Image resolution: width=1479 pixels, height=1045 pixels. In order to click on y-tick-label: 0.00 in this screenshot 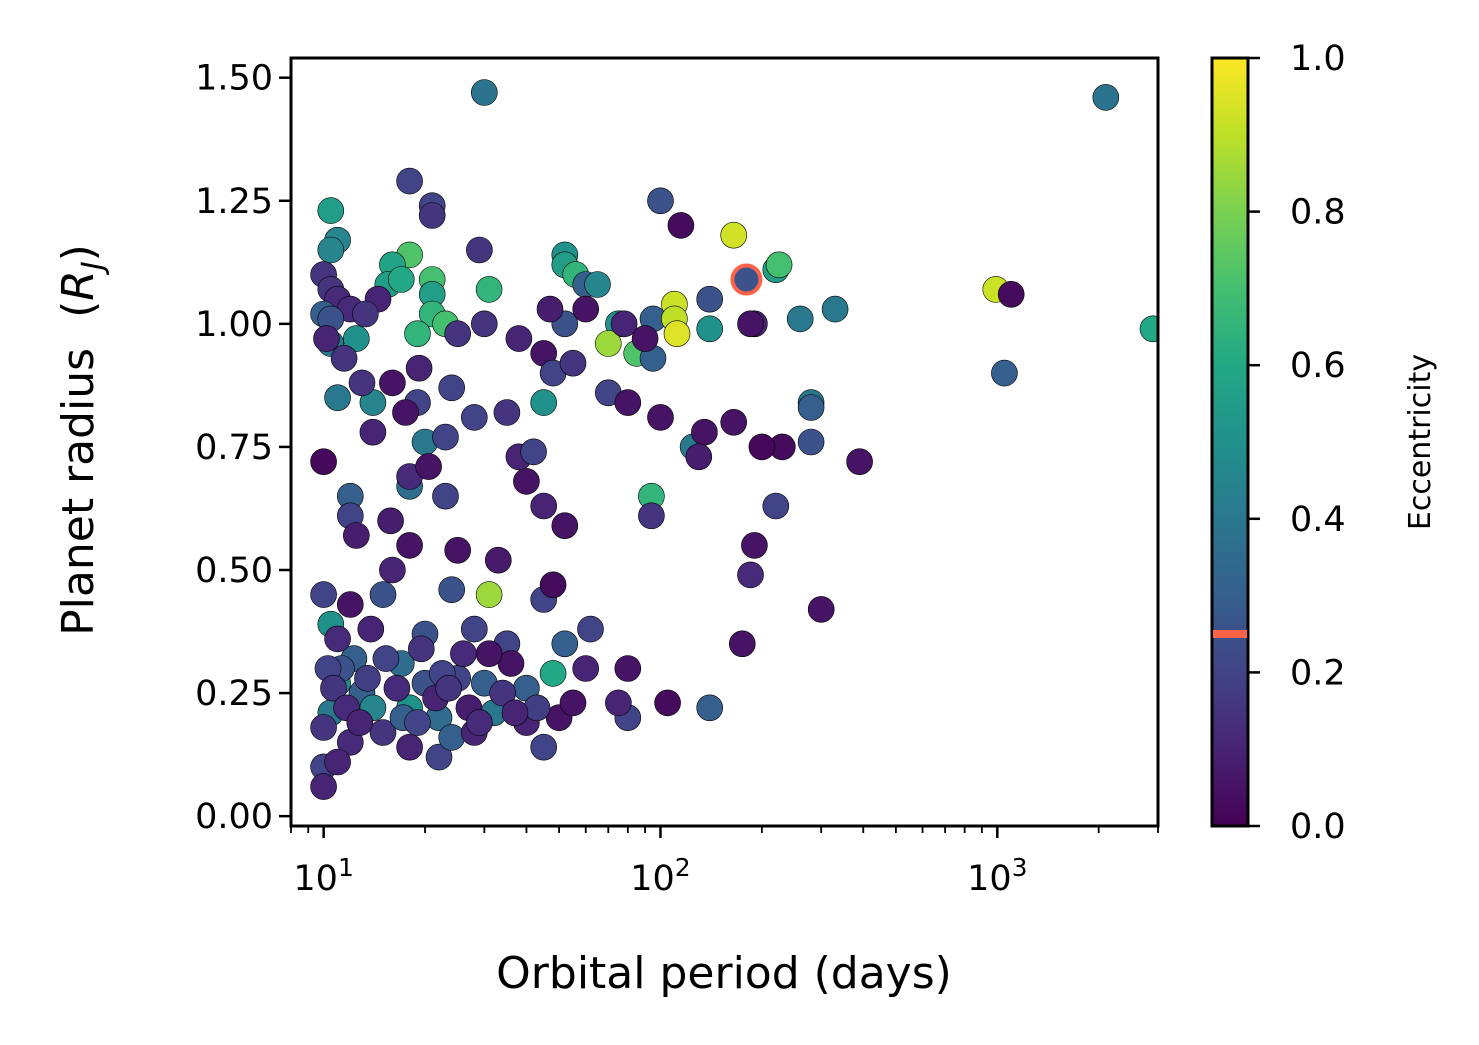, I will do `click(234, 817)`.